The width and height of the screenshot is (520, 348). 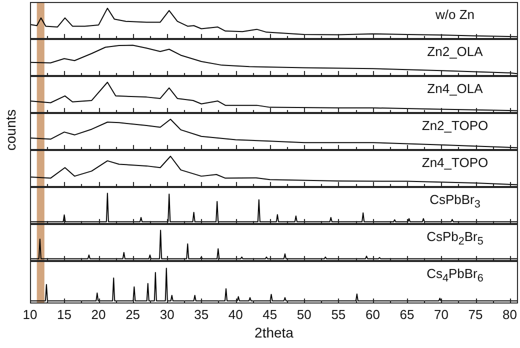 What do you see at coordinates (455, 201) in the screenshot?
I see `series-label: CsPbBr$_{3}$` at bounding box center [455, 201].